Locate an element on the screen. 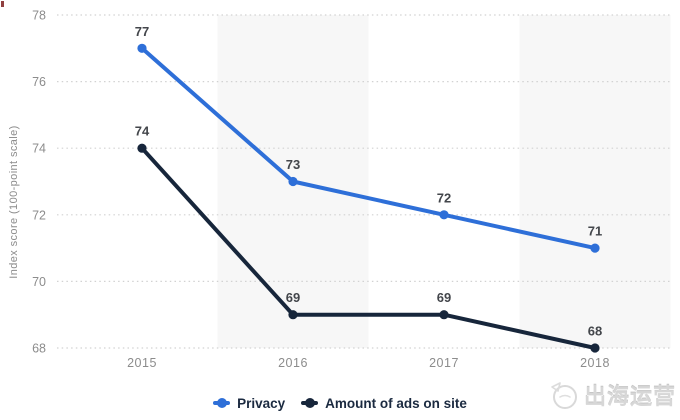  x-tick-label: 2016 is located at coordinates (293, 363).